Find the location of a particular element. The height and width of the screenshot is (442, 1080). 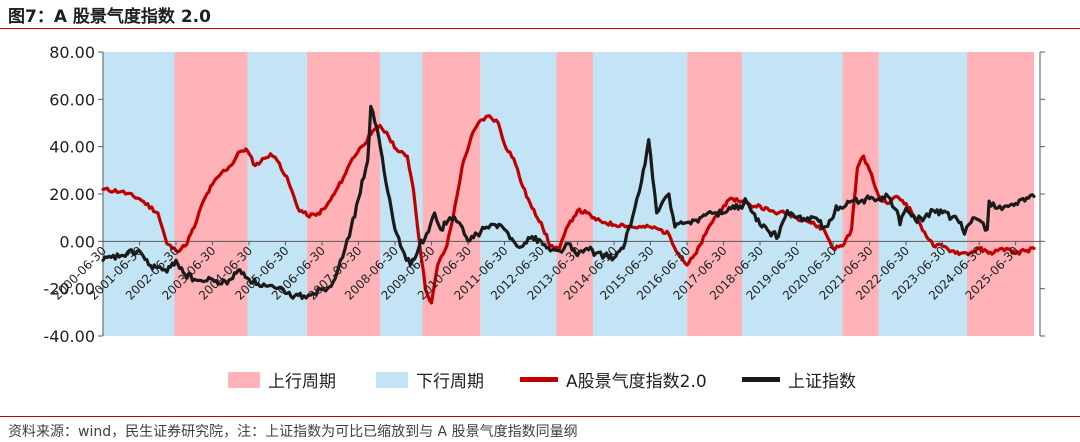

title-divider is located at coordinates (540, 28).